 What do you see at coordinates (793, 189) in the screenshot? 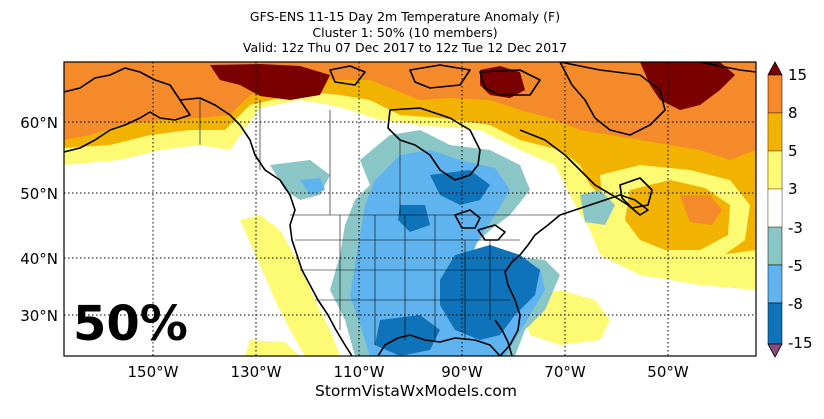
I see `colorbar-label-3: 3` at bounding box center [793, 189].